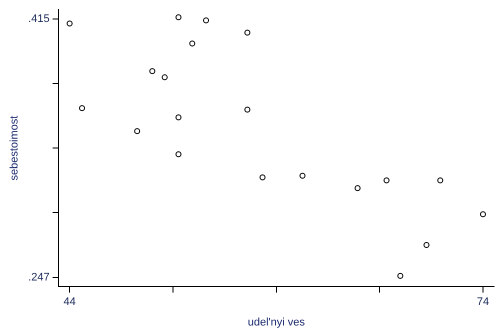 Image resolution: width=504 pixels, height=335 pixels. I want to click on y-tick-label: .247, so click(39, 277).